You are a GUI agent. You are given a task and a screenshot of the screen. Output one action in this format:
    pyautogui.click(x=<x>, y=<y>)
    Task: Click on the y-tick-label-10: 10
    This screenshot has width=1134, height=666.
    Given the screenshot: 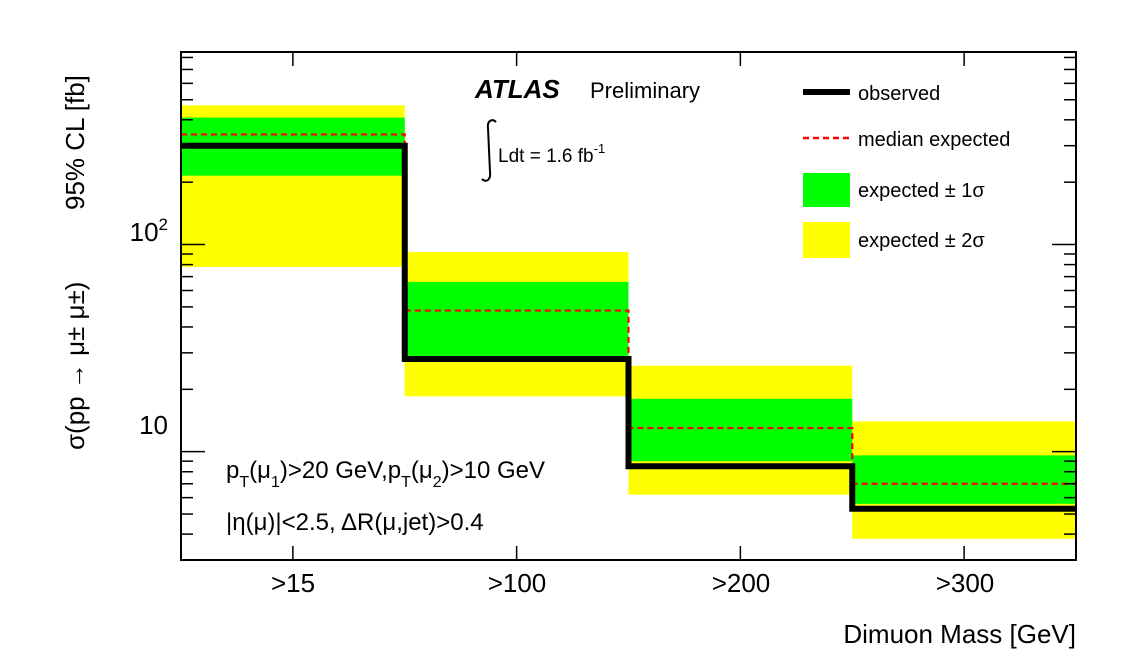 What is the action you would take?
    pyautogui.click(x=153, y=425)
    